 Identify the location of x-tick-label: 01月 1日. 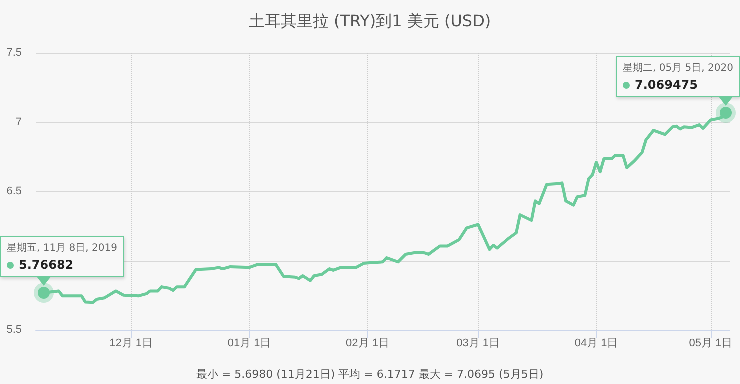
(250, 344).